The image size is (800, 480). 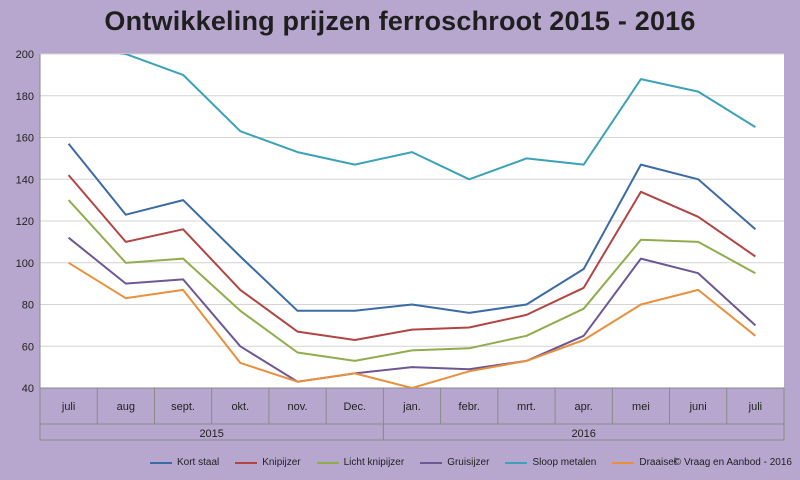 What do you see at coordinates (411, 407) in the screenshot?
I see `x-tick-label: jan.` at bounding box center [411, 407].